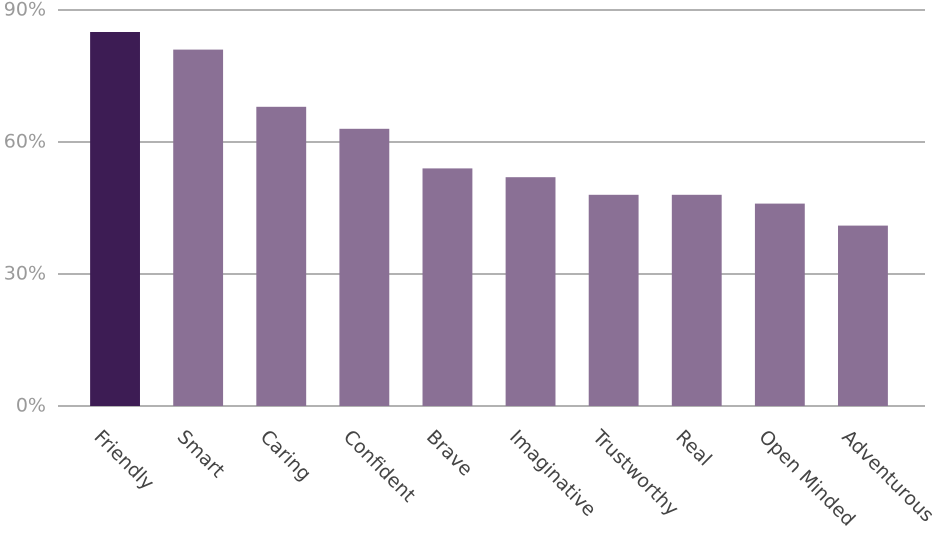  I want to click on x-tick-label: Trustworthy, so click(635, 472).